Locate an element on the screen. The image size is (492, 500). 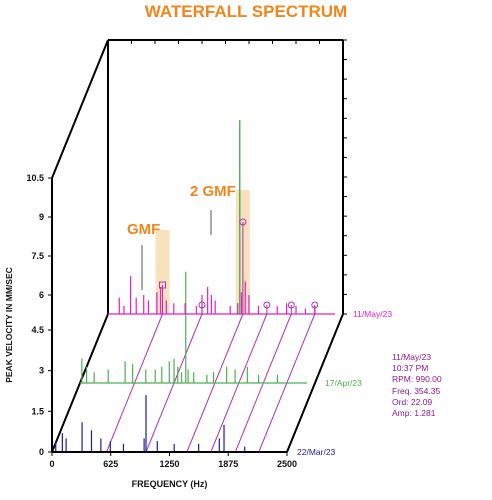
readout-time: 10:37 PM is located at coordinates (410, 368).